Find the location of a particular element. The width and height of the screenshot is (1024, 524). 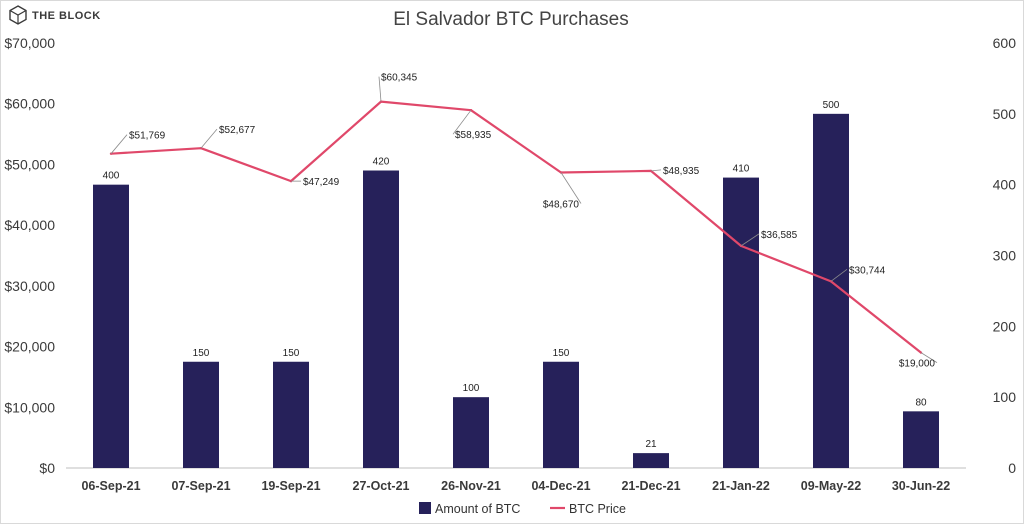

brand-logo: THE BLOCK is located at coordinates (55, 15).